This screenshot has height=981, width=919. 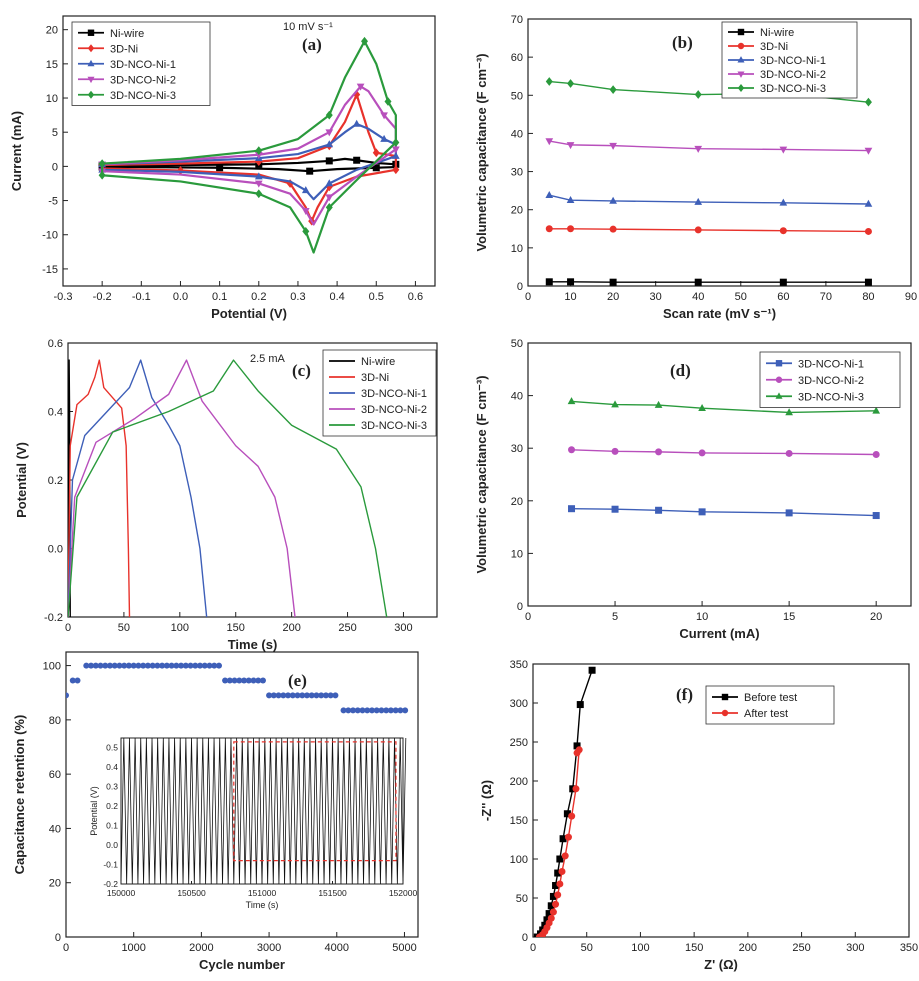 What do you see at coordinates (242, 964) in the screenshot?
I see `x-axis-title: Cycle number` at bounding box center [242, 964].